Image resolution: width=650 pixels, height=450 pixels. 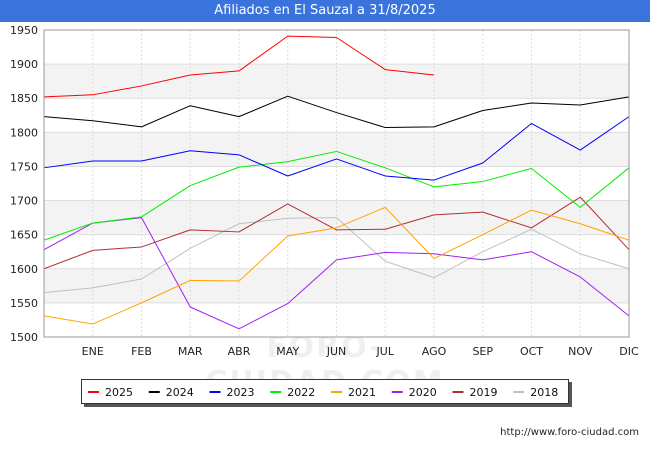 I want to click on x-tick-label: ABR, so click(x=239, y=351).